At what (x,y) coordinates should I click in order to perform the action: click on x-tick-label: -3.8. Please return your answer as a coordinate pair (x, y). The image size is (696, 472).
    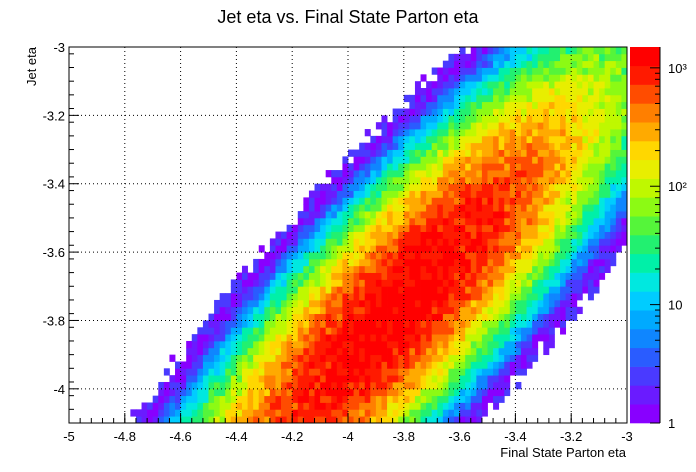
    Looking at the image, I should click on (404, 436).